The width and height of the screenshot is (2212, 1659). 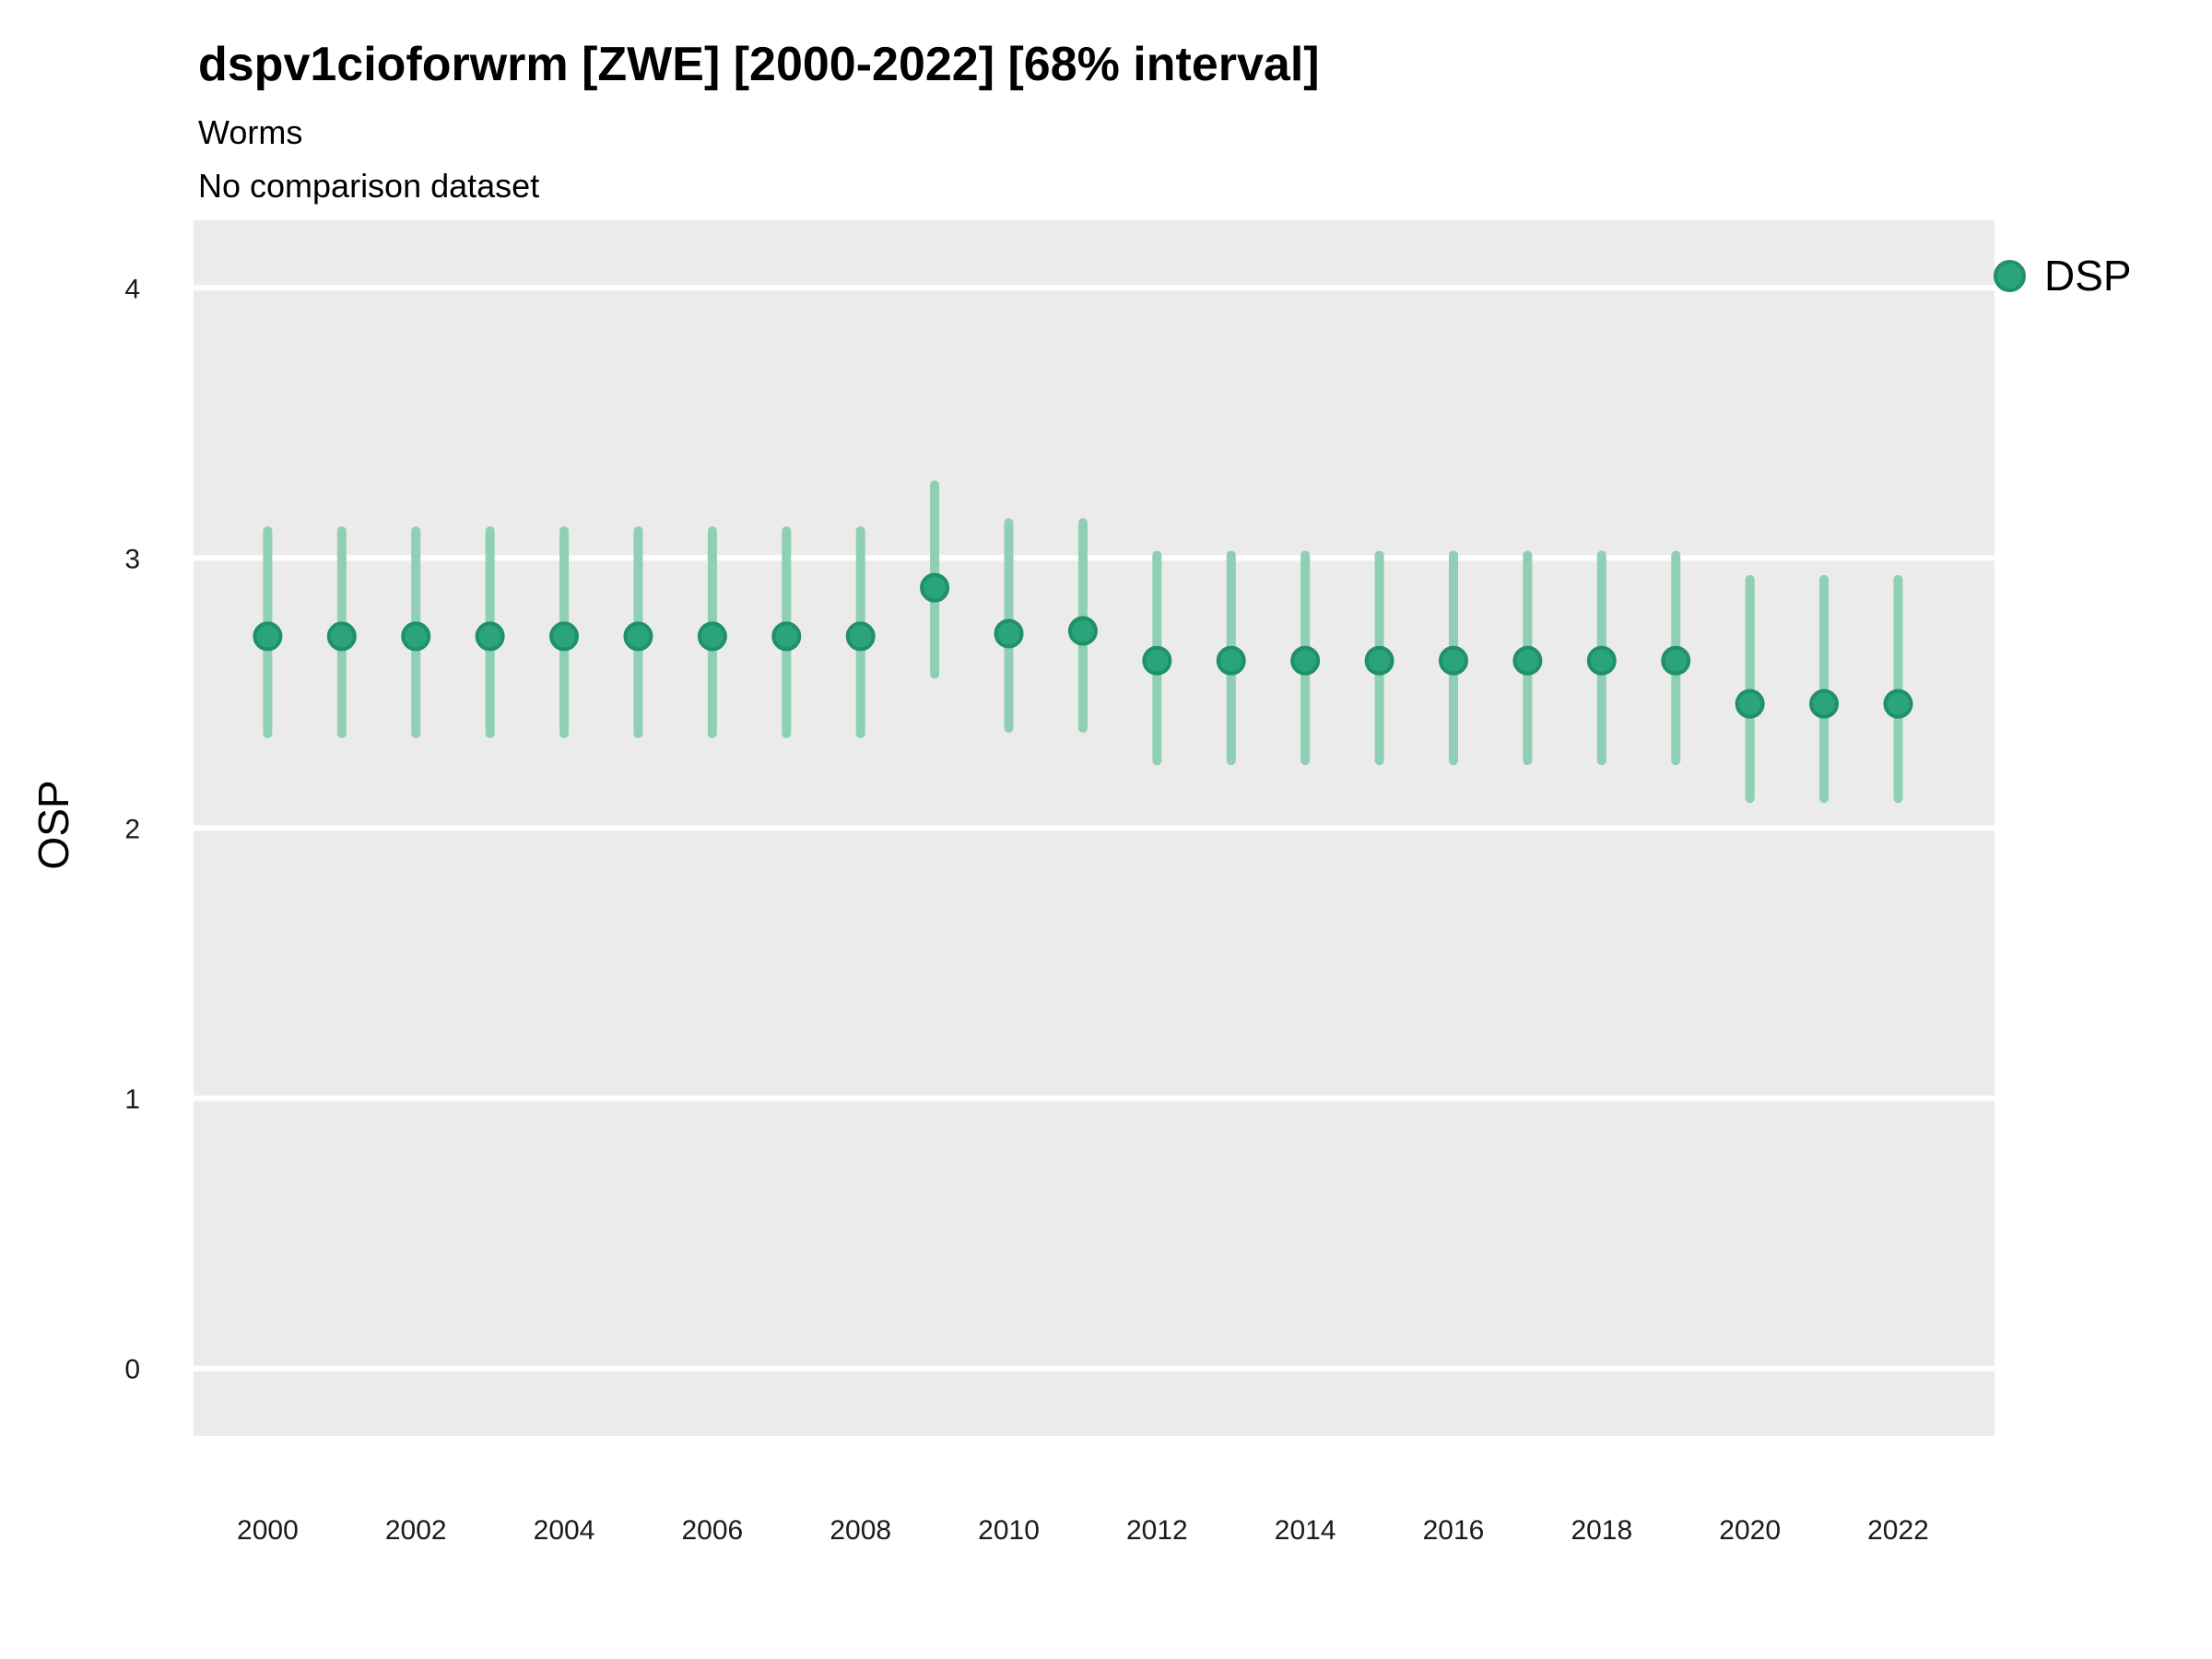 I want to click on y-tick-label: 2, so click(x=132, y=830).